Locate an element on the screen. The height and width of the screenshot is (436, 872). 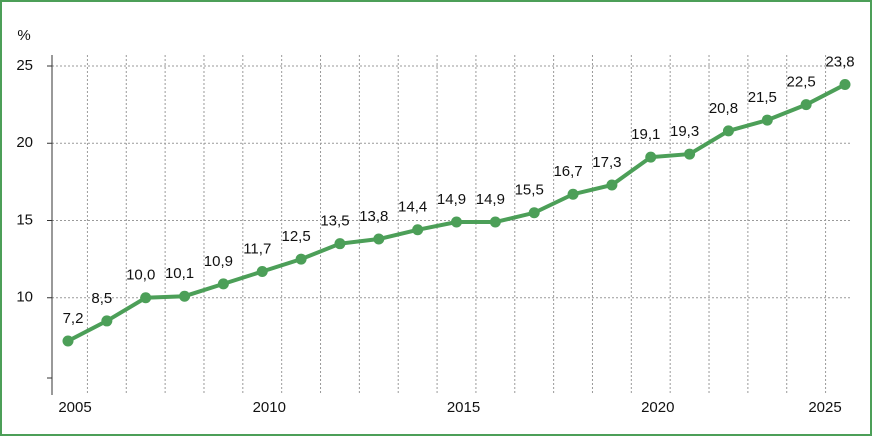
data-label: 11,7 is located at coordinates (257, 248).